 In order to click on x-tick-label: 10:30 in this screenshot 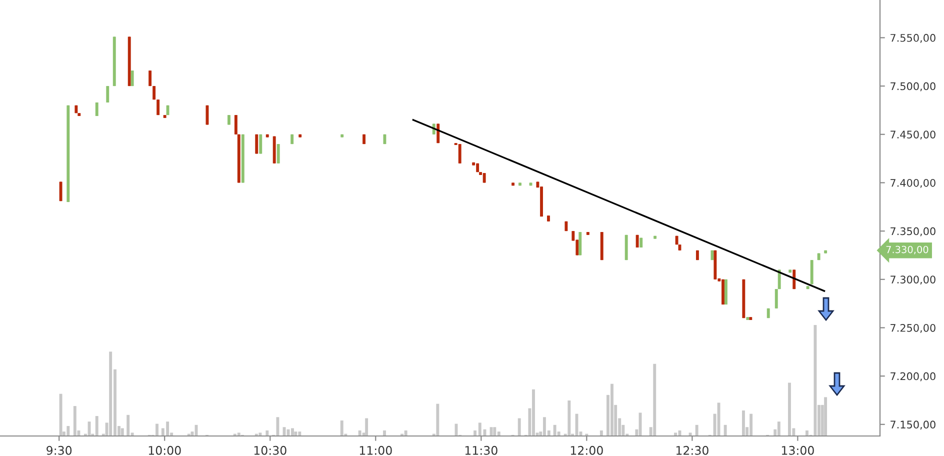, I will do `click(270, 450)`.